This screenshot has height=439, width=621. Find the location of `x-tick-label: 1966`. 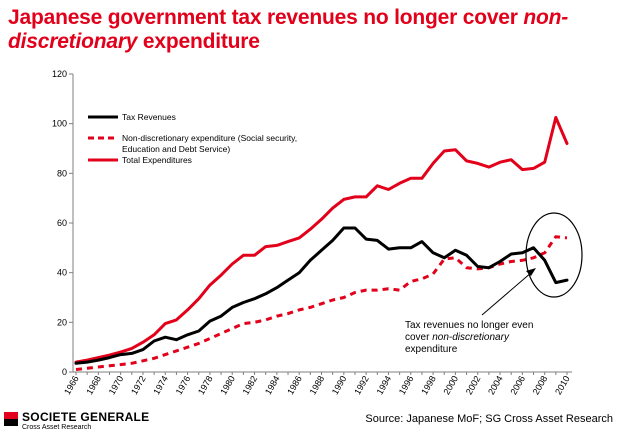

x-tick-label: 1966 is located at coordinates (71, 385).